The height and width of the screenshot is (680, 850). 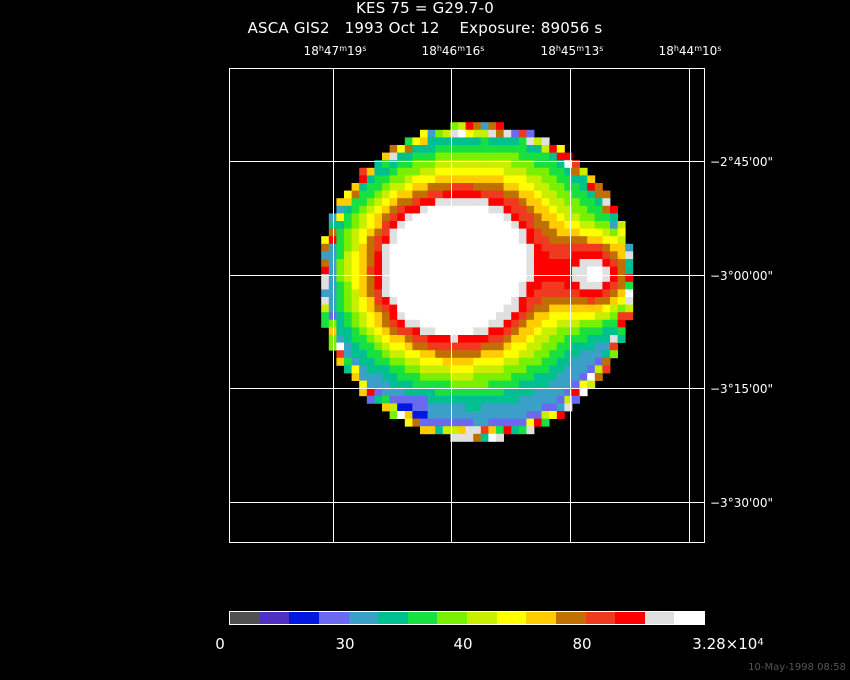 I want to click on dec-tick-label-3: −3°15'00", so click(x=742, y=389).